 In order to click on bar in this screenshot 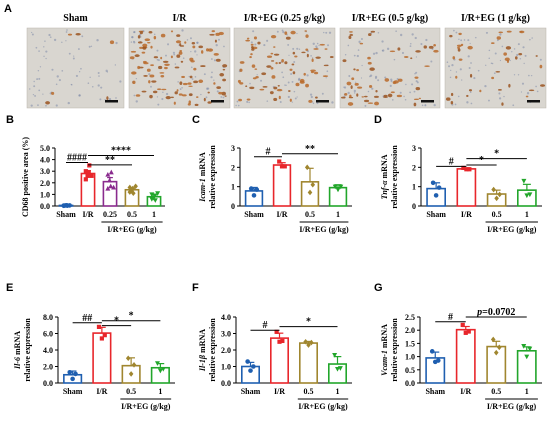, I will do `click(526, 198)`.